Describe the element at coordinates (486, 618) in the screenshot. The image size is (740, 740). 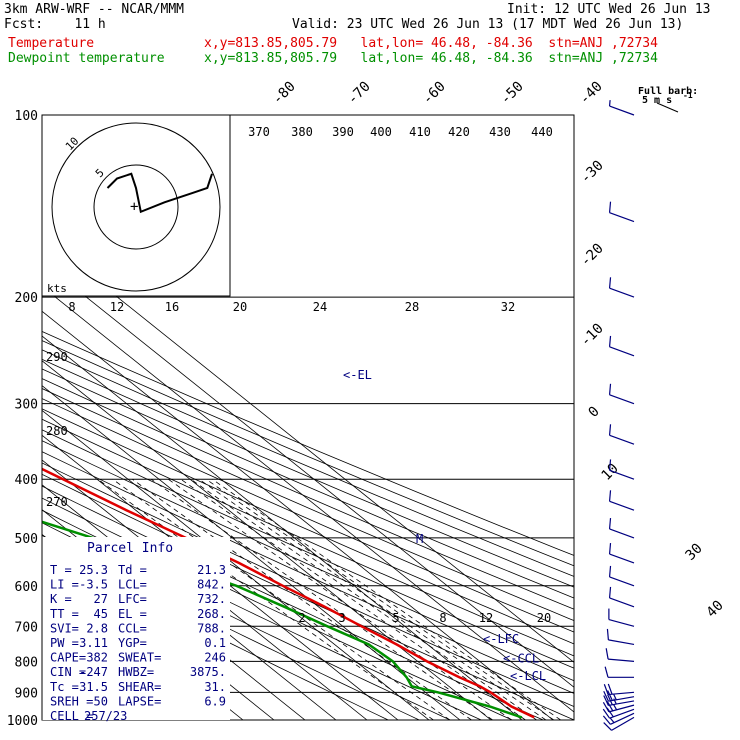
I see `mixing-ratio-label: 12` at that location.